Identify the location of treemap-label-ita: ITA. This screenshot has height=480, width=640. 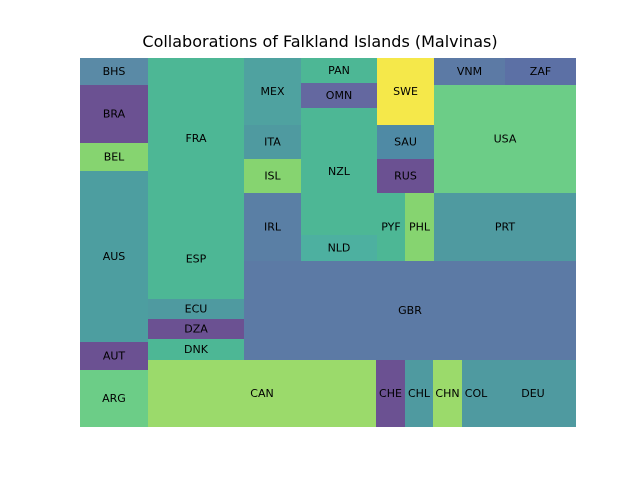
(272, 142).